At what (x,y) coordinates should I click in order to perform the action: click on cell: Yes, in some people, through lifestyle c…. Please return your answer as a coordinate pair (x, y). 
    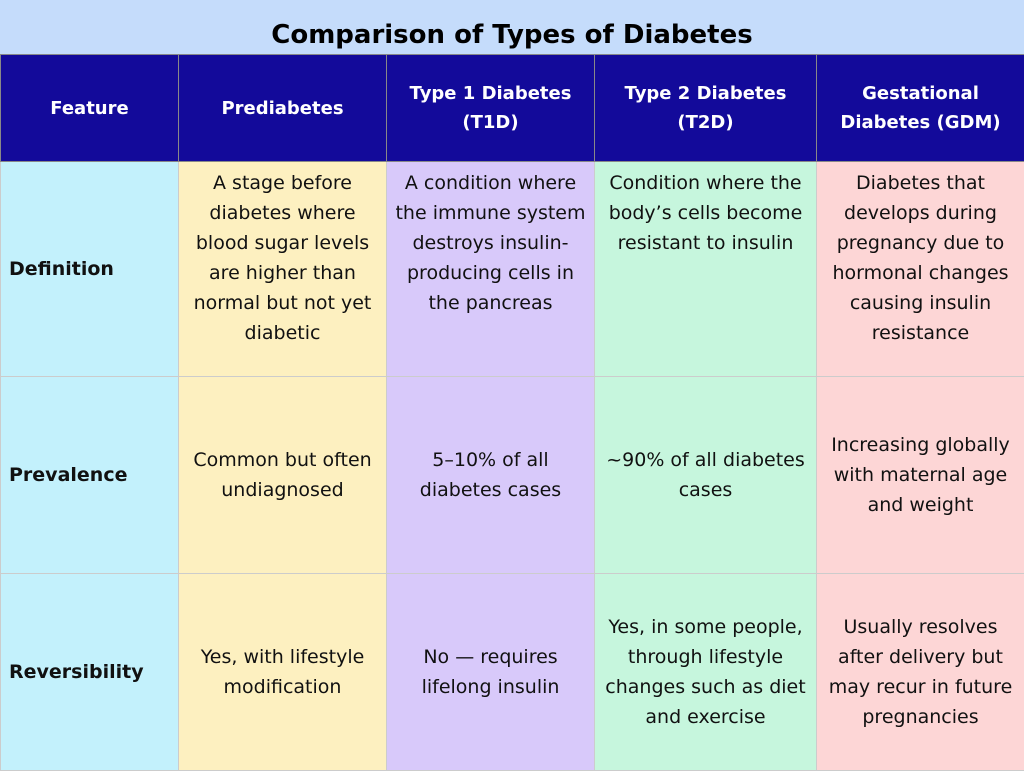
    Looking at the image, I should click on (706, 672).